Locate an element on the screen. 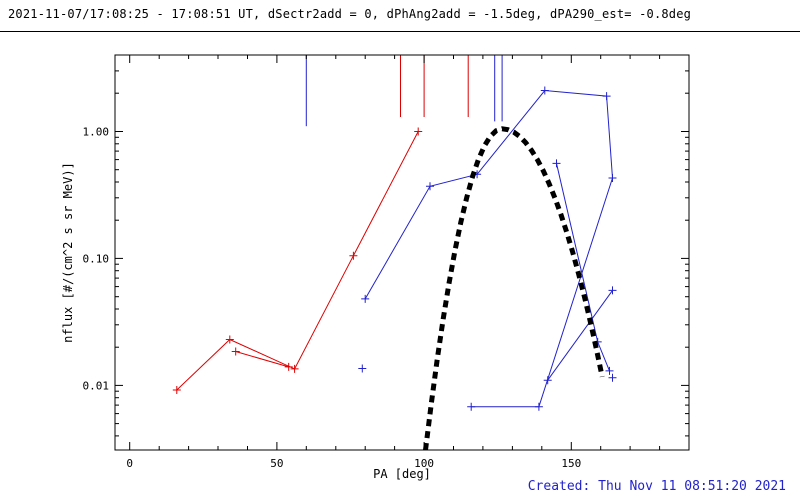 This screenshot has height=500, width=800. x-axis-title: PA [deg] is located at coordinates (402, 474).